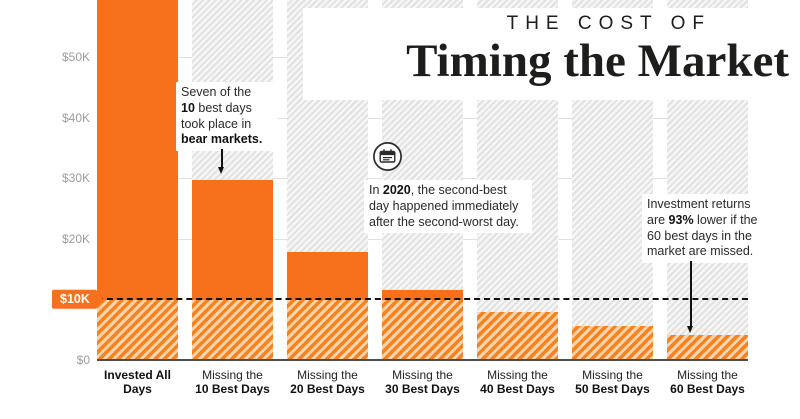 This screenshot has height=419, width=800. What do you see at coordinates (222, 139) in the screenshot?
I see `text-segment: bear markets.` at bounding box center [222, 139].